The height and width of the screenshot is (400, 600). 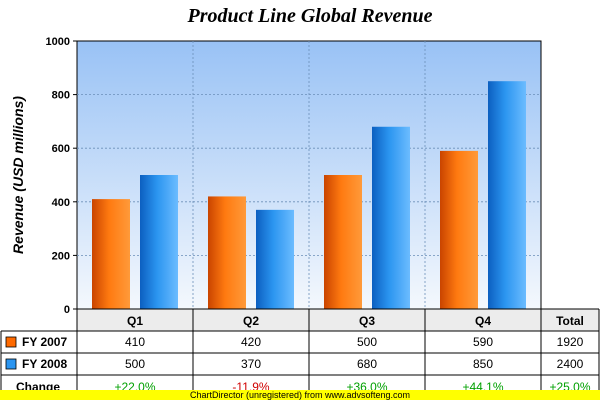 I want to click on y-axis-label: Revenue (USD millions), so click(x=18, y=175).